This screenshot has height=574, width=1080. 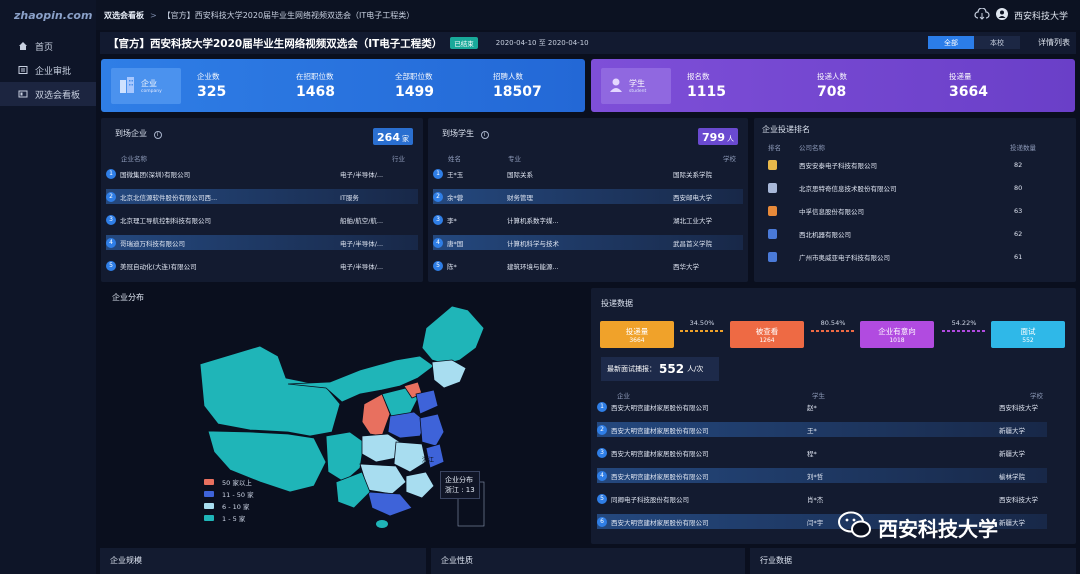 I want to click on wechat-icon, so click(x=855, y=527).